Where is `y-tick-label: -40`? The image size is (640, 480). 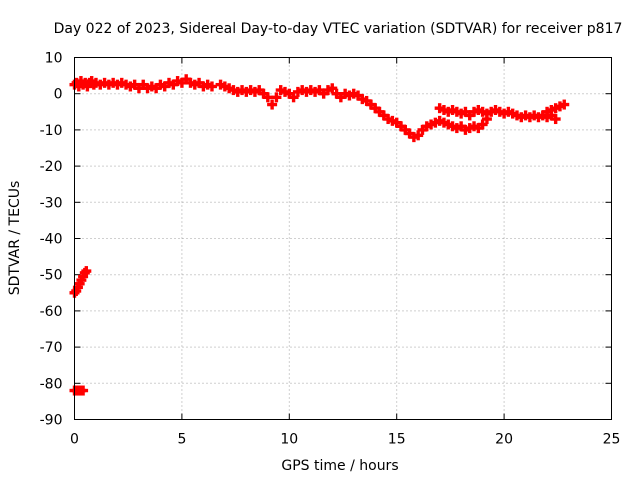
y-tick-label: -40 is located at coordinates (51, 240).